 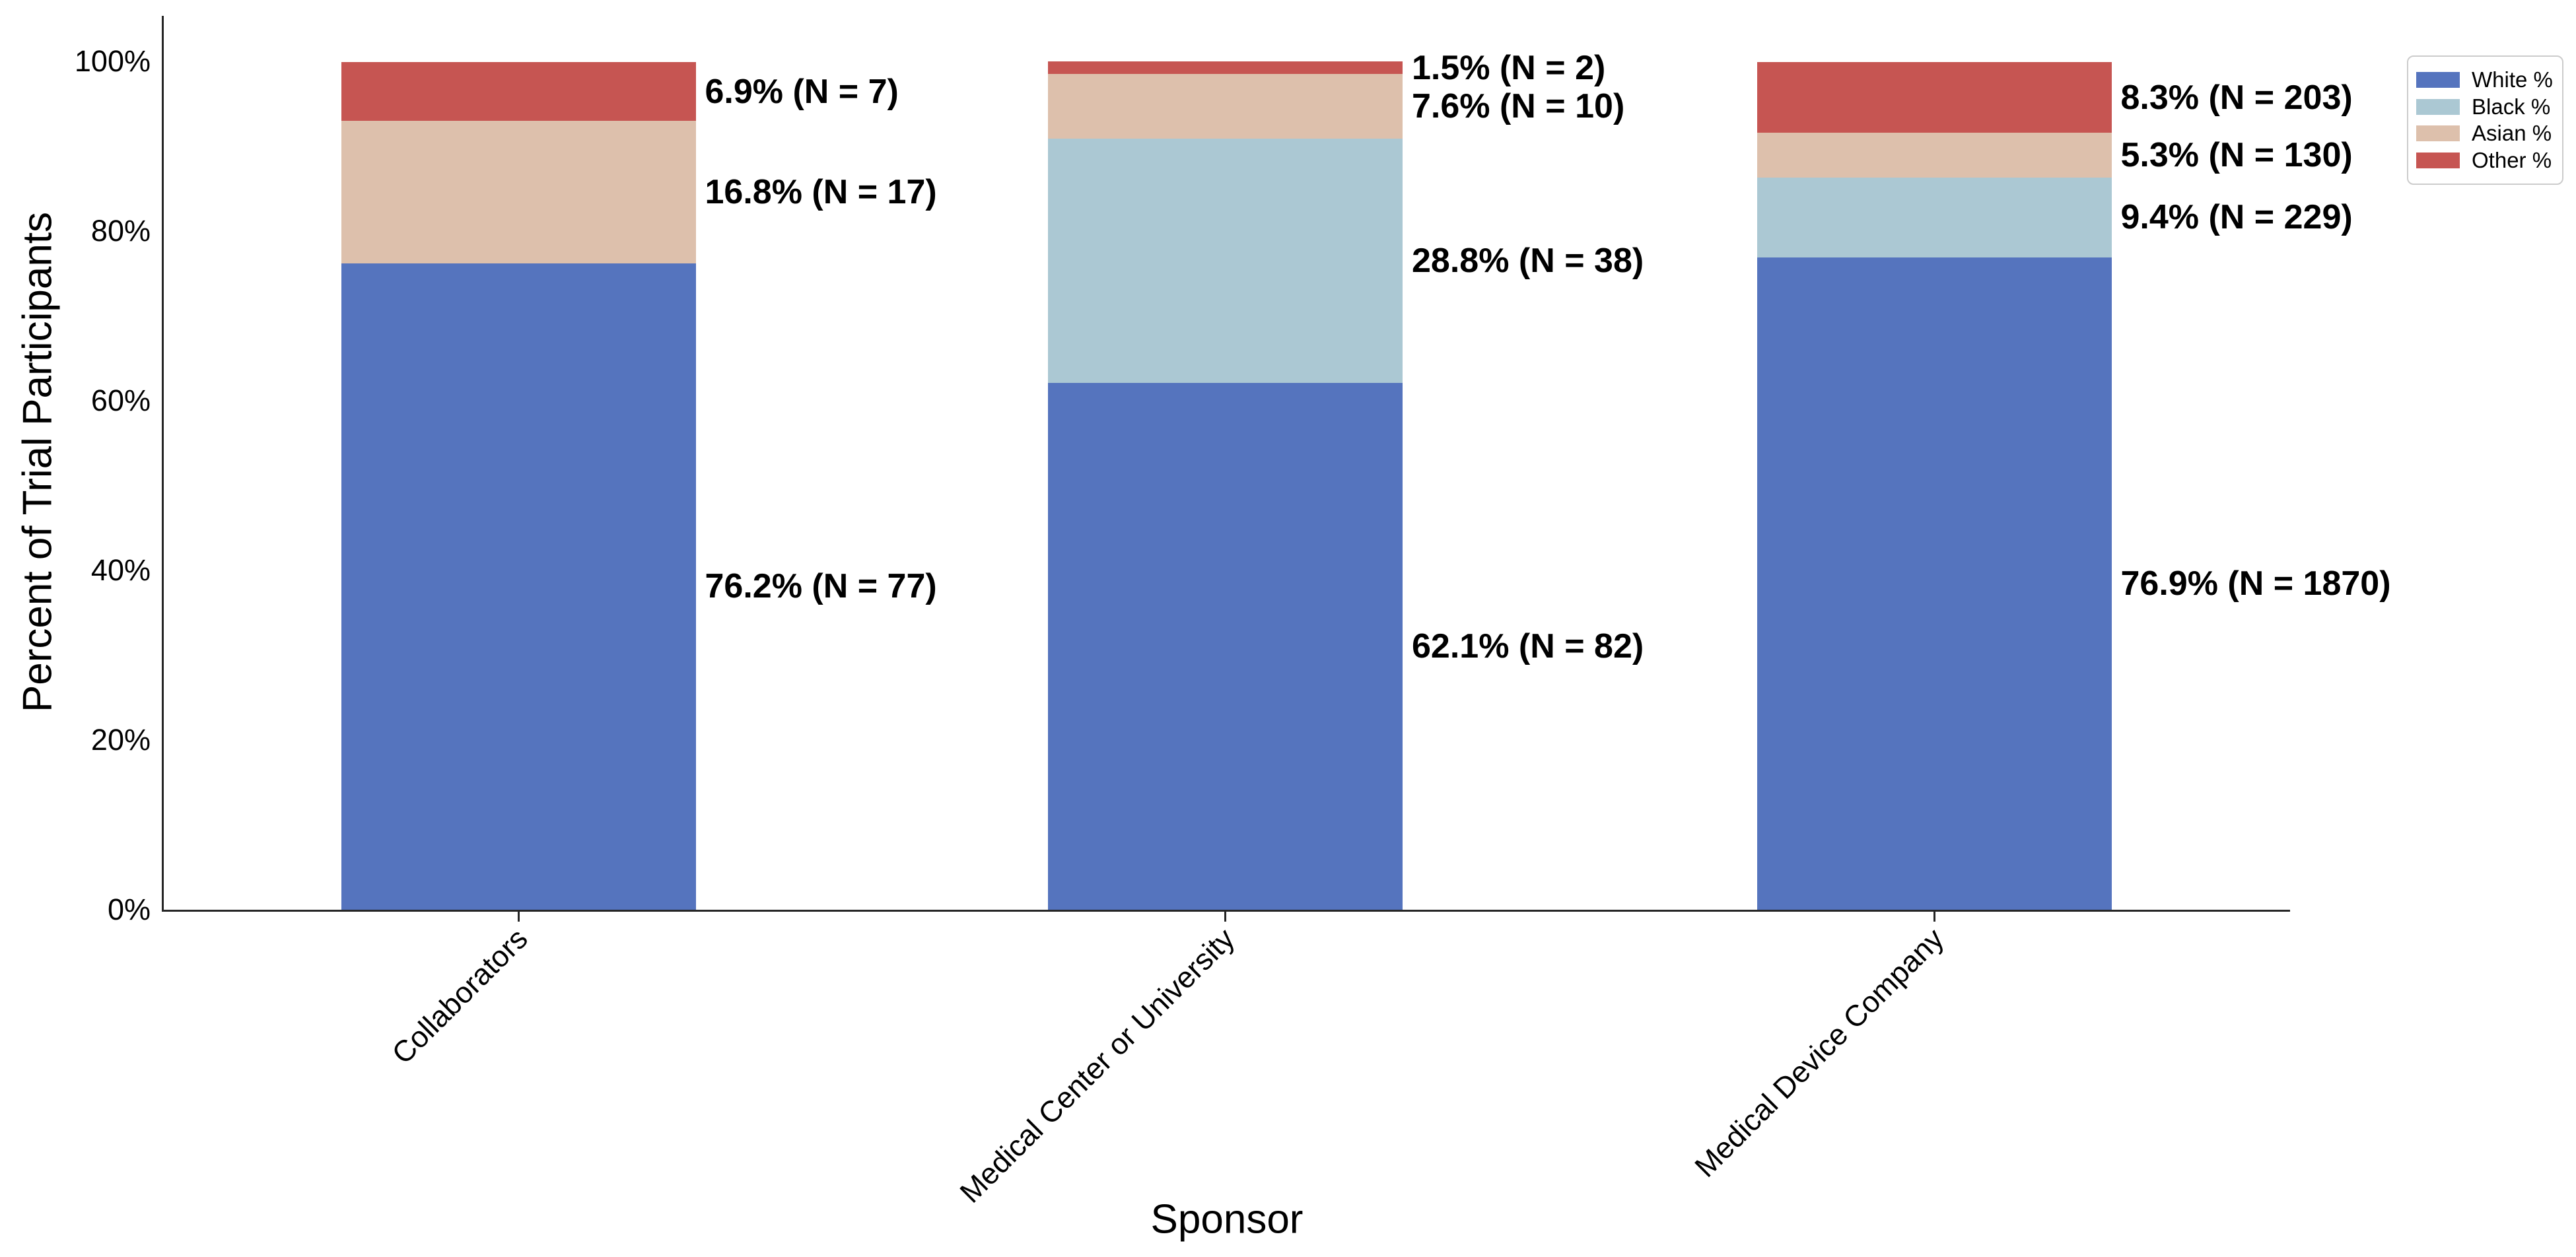 What do you see at coordinates (1935, 217) in the screenshot?
I see `bar-segment-medical-device-company-black` at bounding box center [1935, 217].